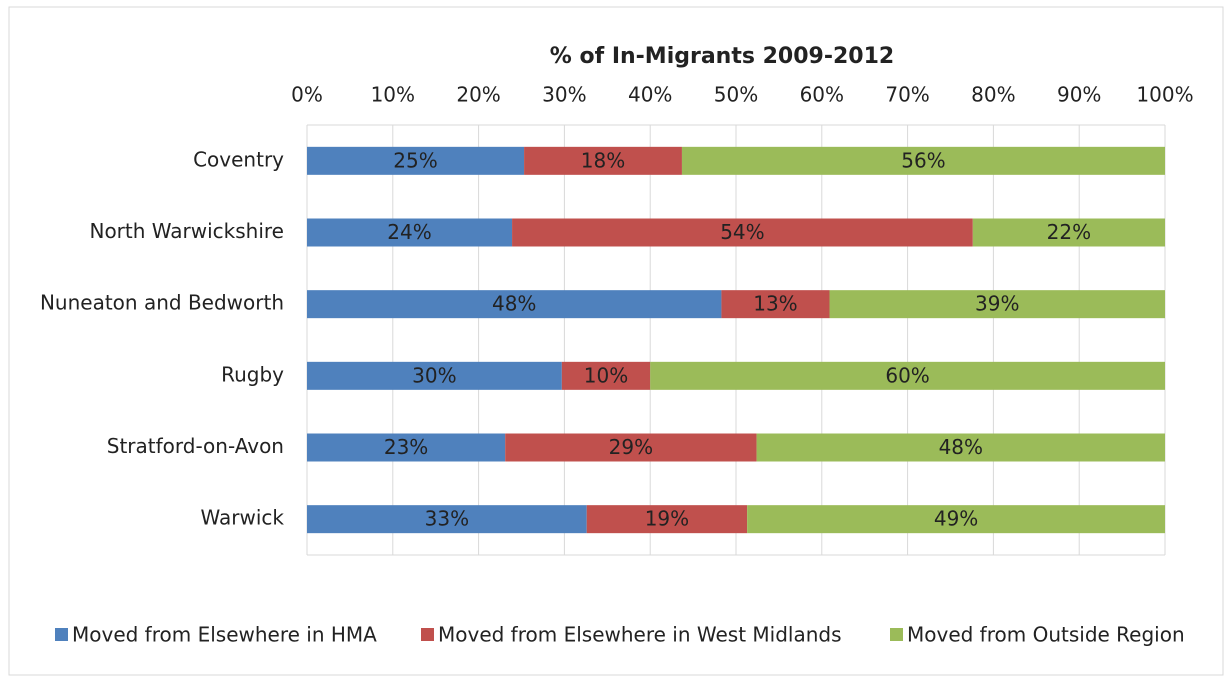 This screenshot has width=1227, height=684. I want to click on chart-title: % of In-Migrants 2009-2012, so click(722, 56).